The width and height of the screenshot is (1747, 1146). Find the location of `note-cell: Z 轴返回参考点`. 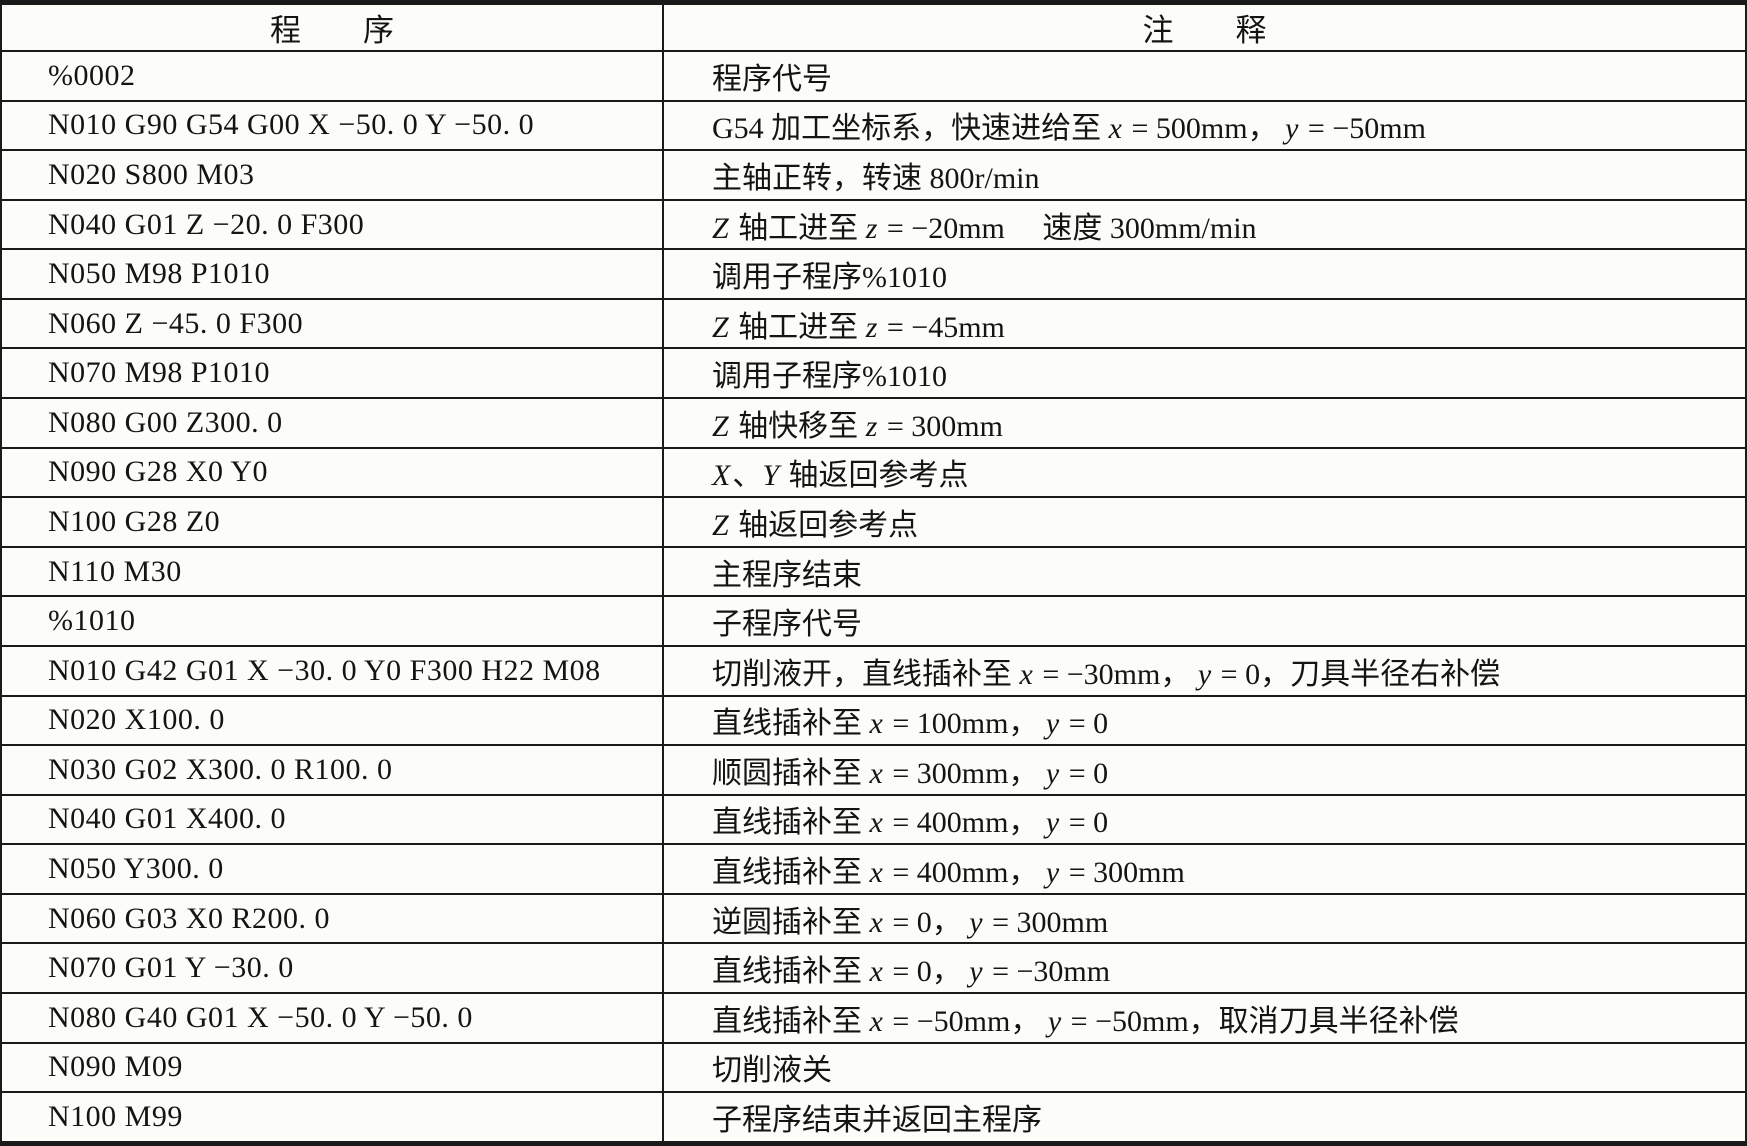

note-cell: Z 轴返回参考点 is located at coordinates (1204, 522).